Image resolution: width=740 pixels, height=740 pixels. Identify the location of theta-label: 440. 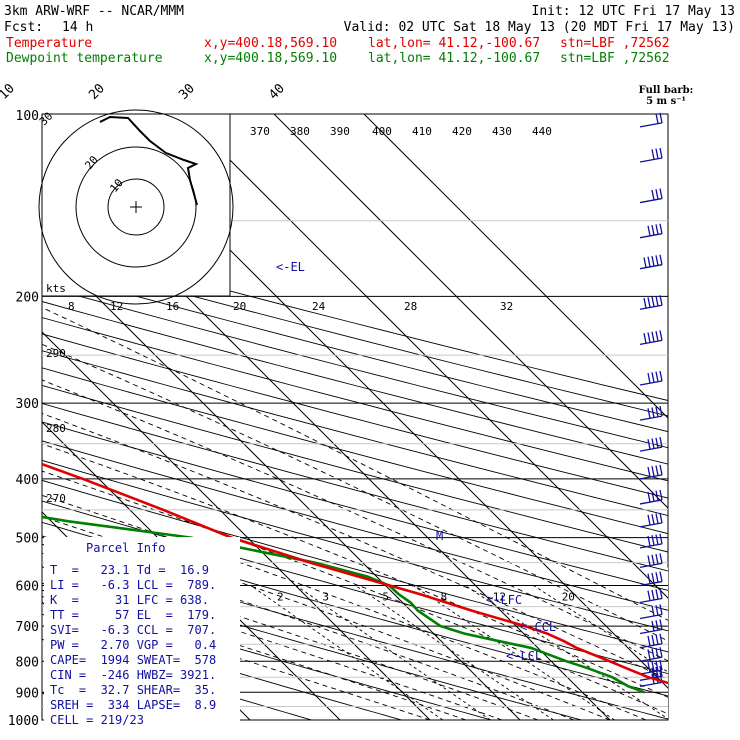
(542, 131).